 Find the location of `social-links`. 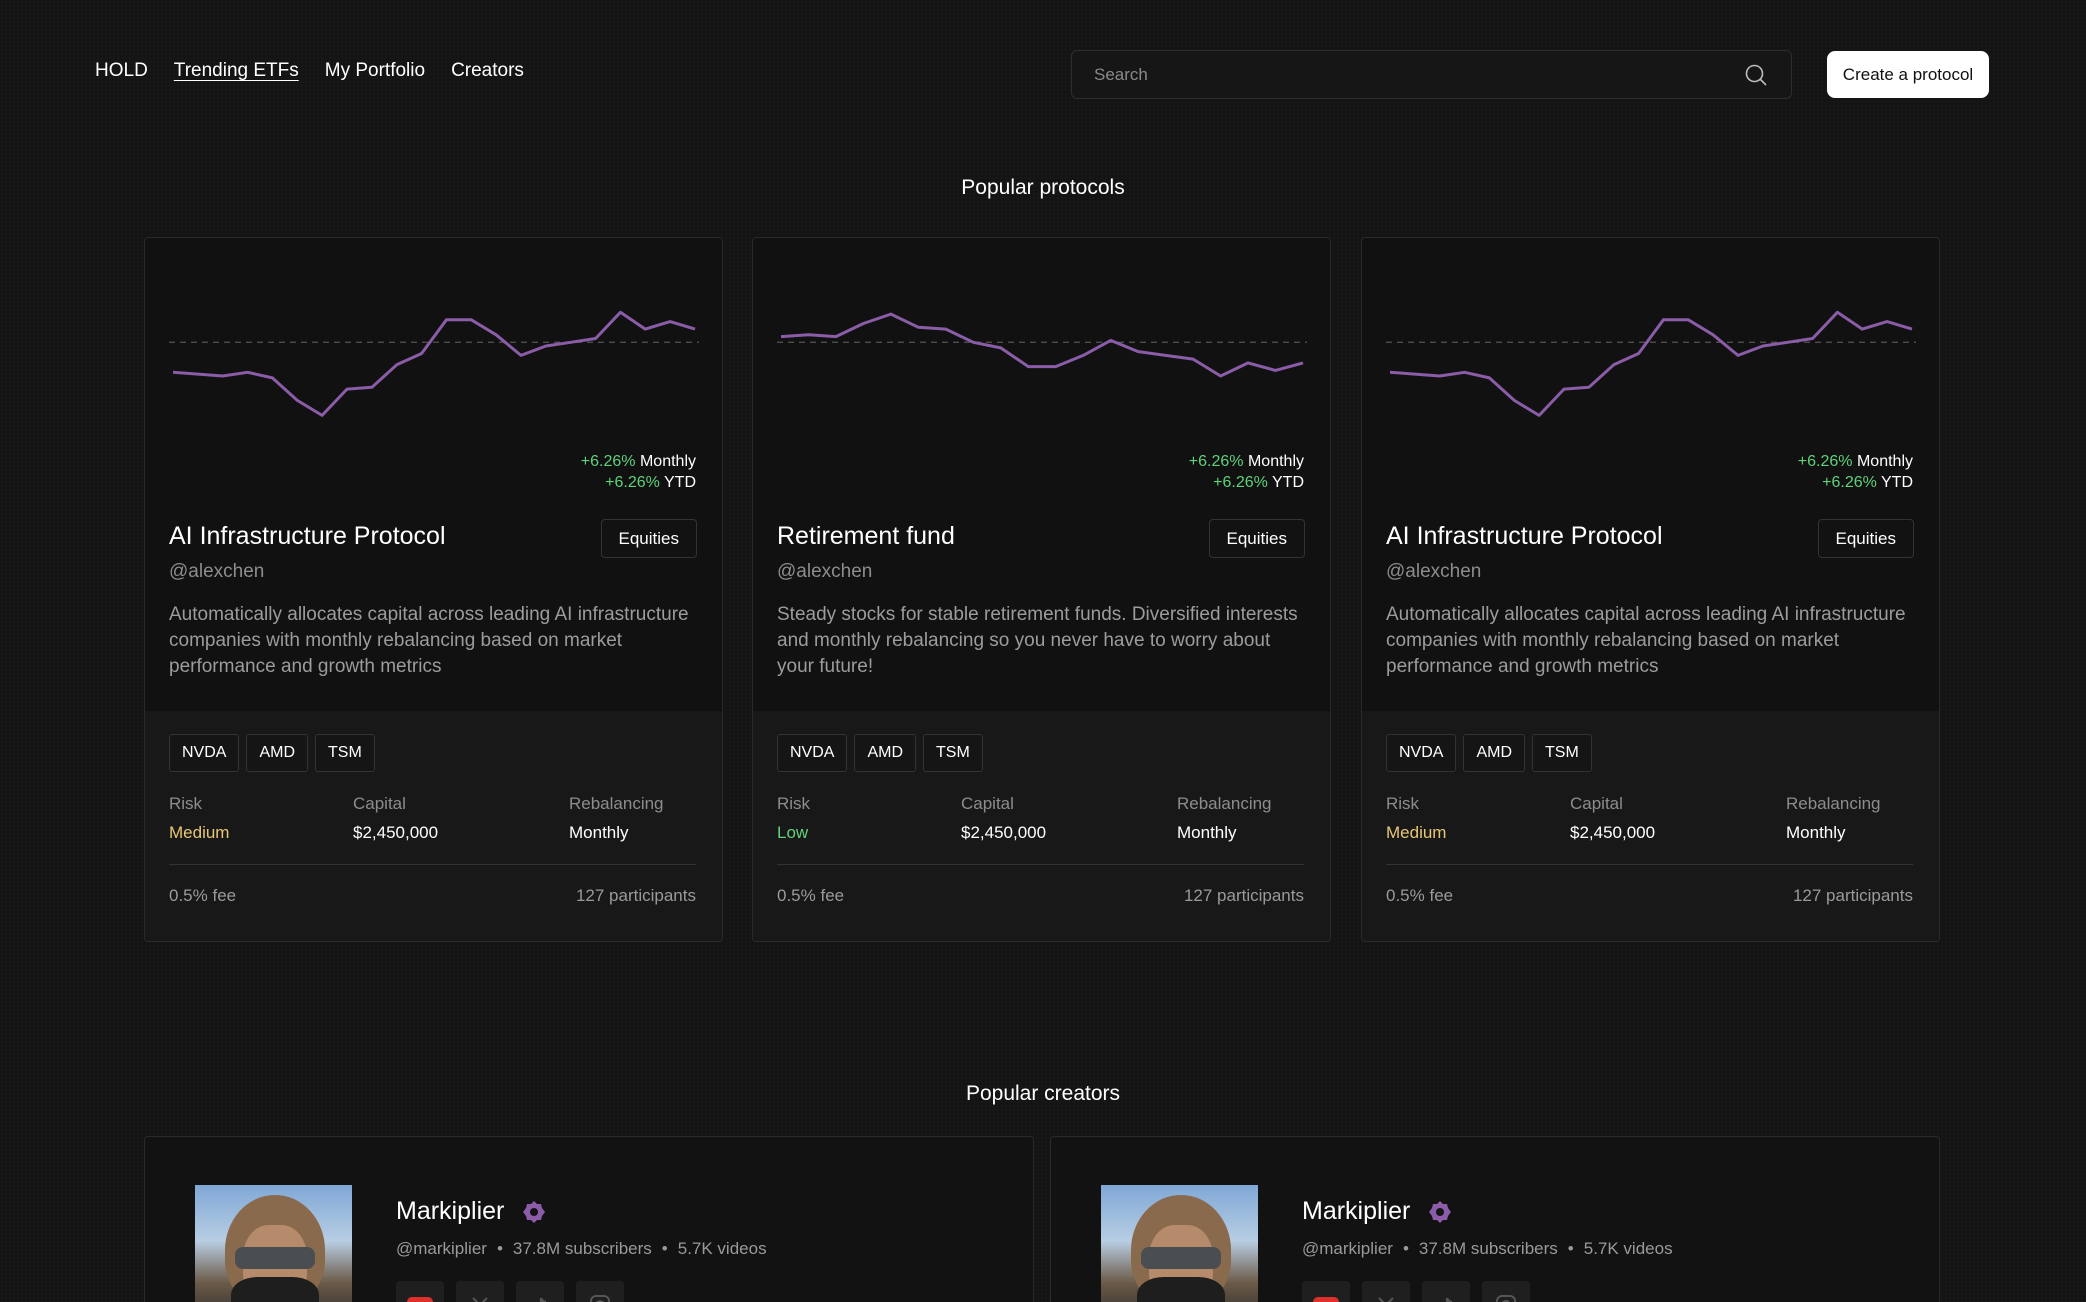

social-links is located at coordinates (510, 1291).